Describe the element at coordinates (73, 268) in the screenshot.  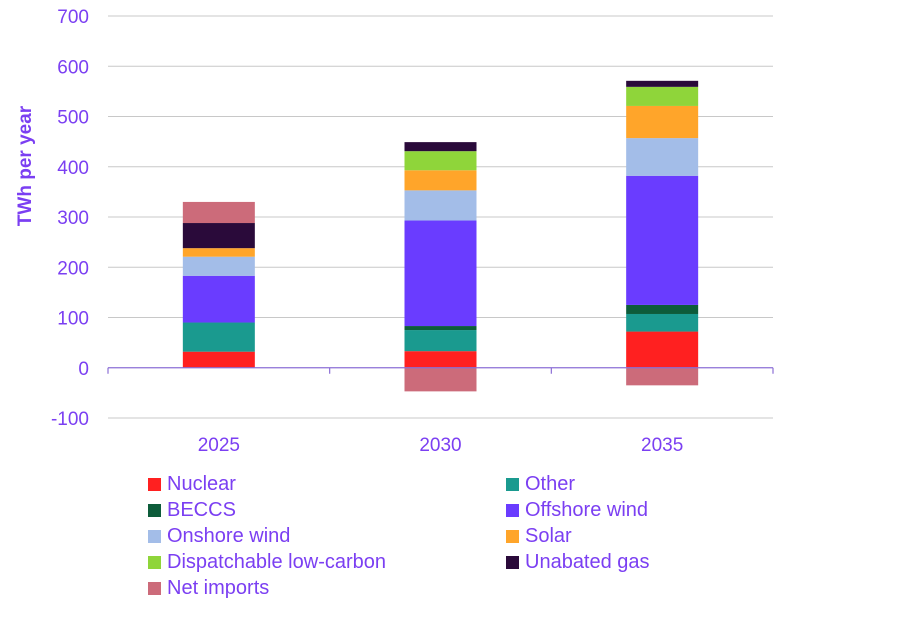
I see `y-tick-label: 200` at that location.